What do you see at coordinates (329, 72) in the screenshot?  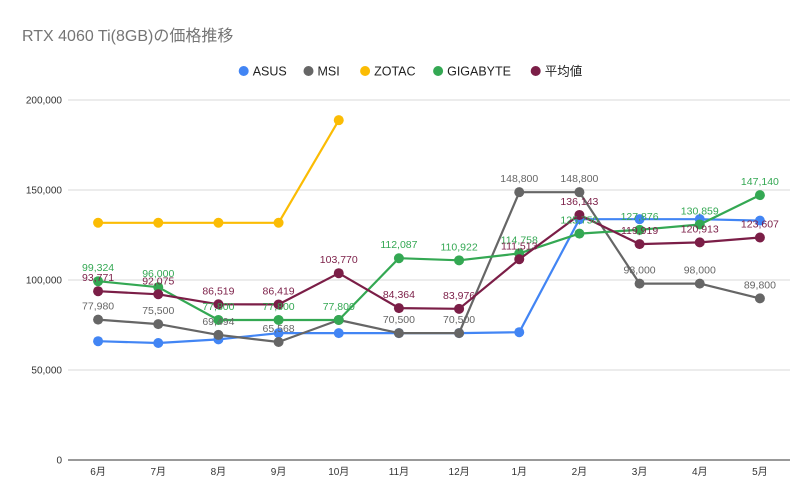 I see `legend-label: MSI` at bounding box center [329, 72].